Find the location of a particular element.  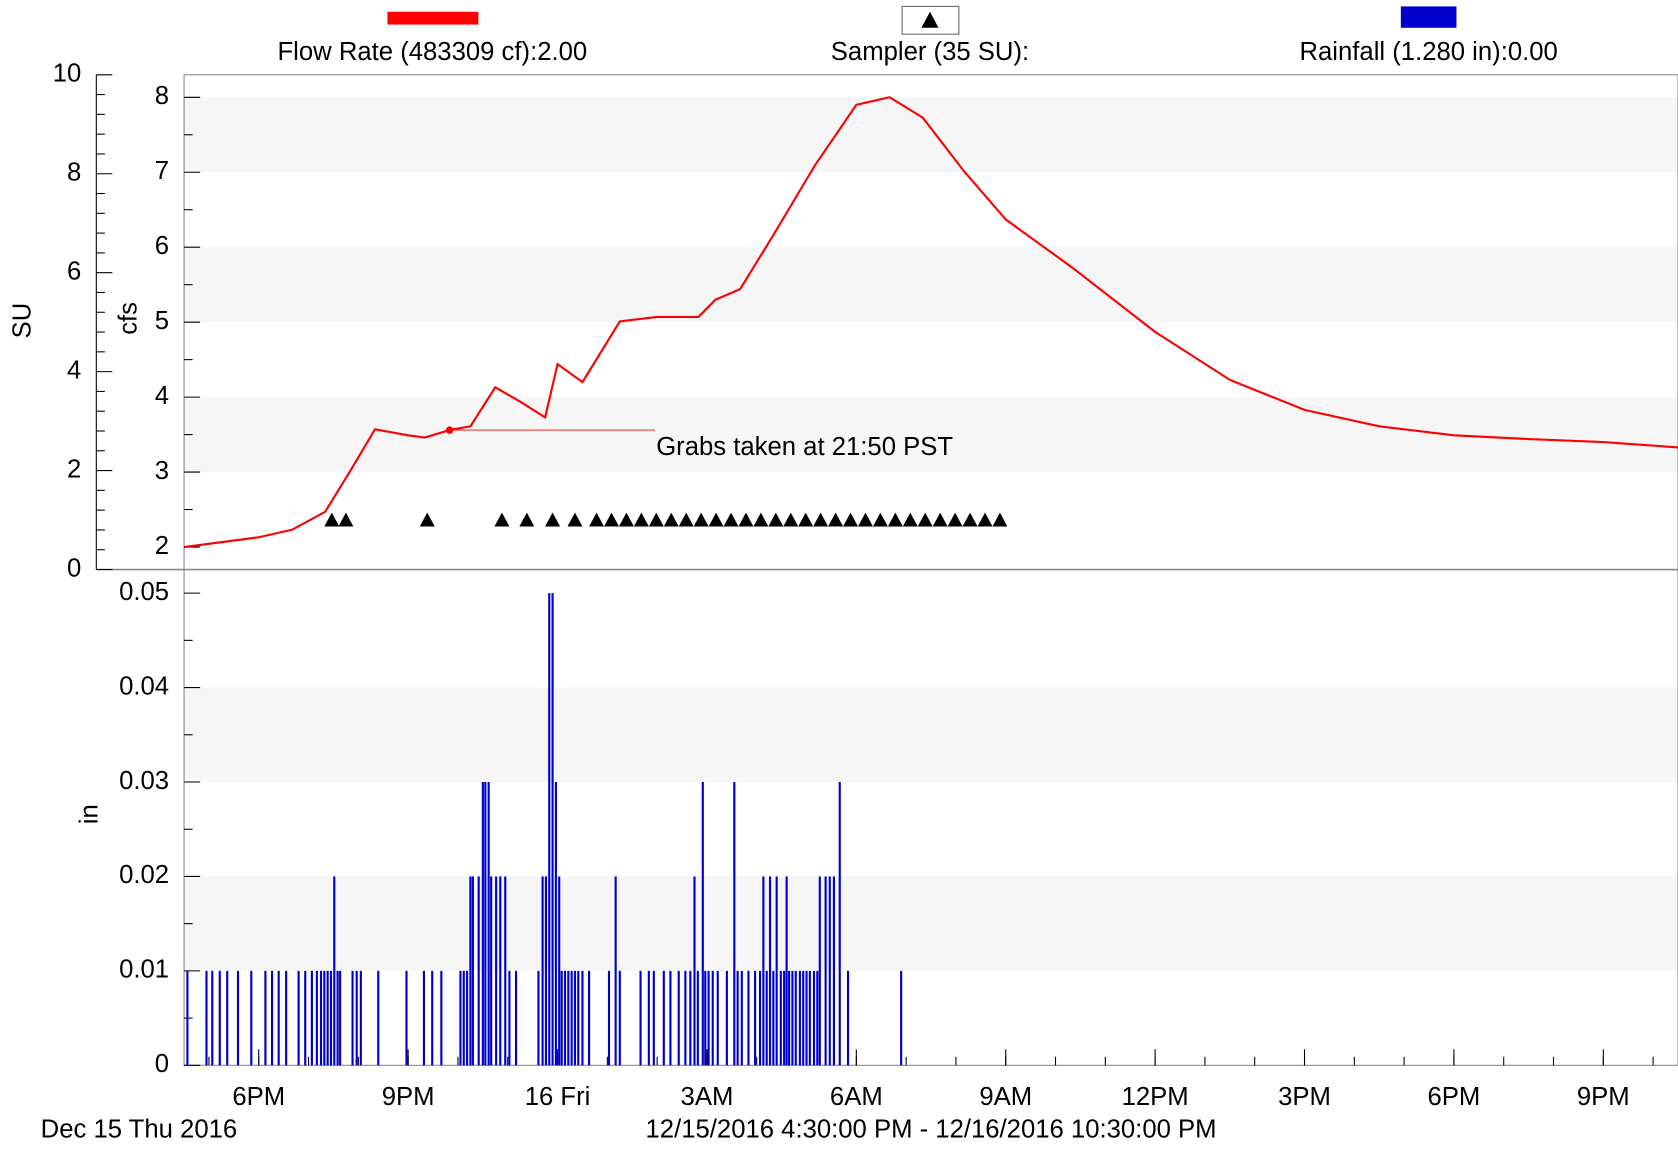

x-tick-label: 12PM is located at coordinates (1155, 1097).